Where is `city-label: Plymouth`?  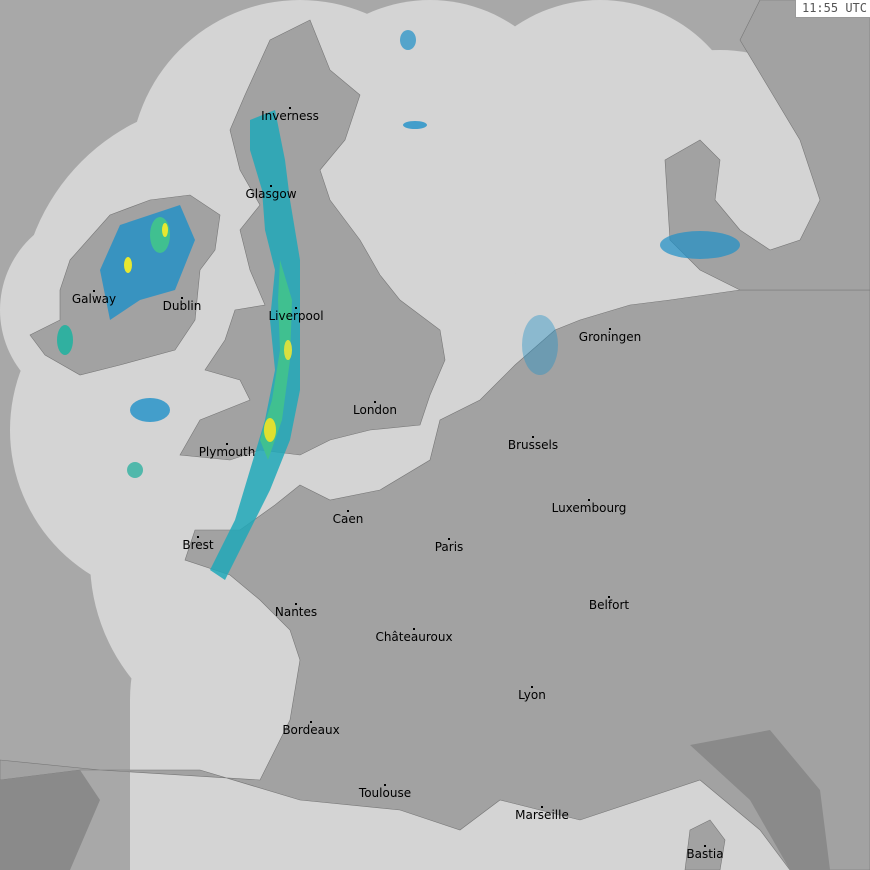
city-label: Plymouth is located at coordinates (227, 452).